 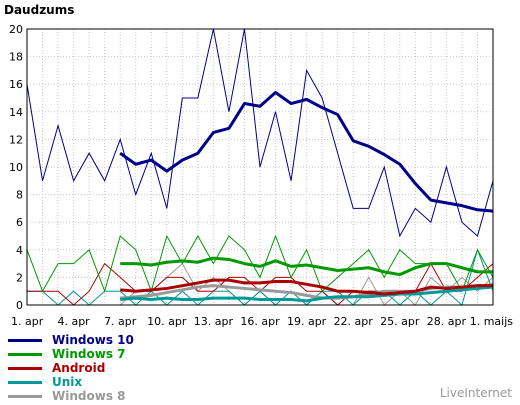 What do you see at coordinates (16, 84) in the screenshot?
I see `y-tick-label: 16` at bounding box center [16, 84].